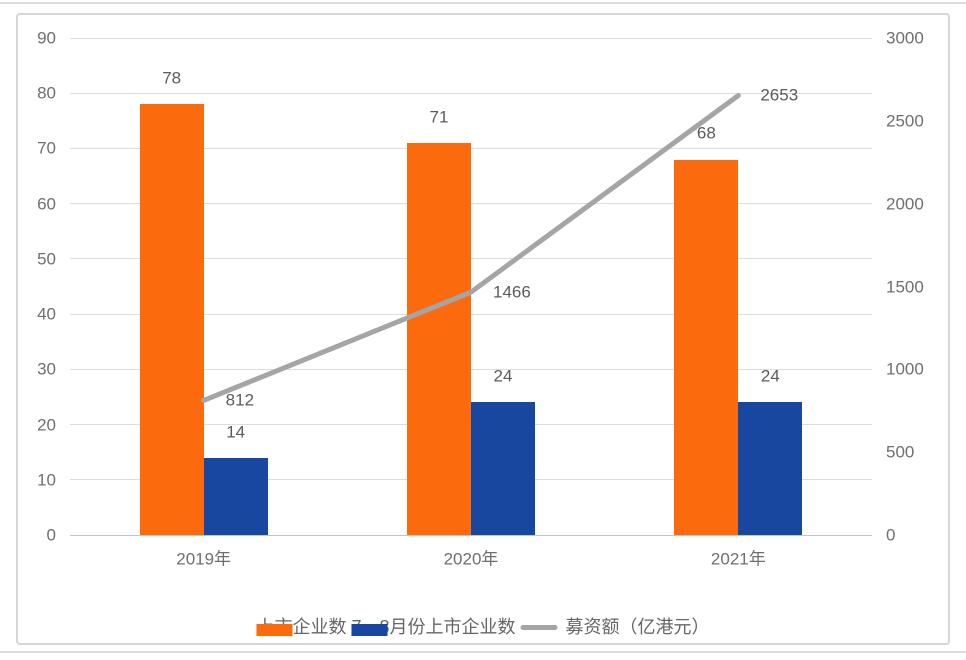  What do you see at coordinates (471, 559) in the screenshot?
I see `x-axis-tick-label: 2020年` at bounding box center [471, 559].